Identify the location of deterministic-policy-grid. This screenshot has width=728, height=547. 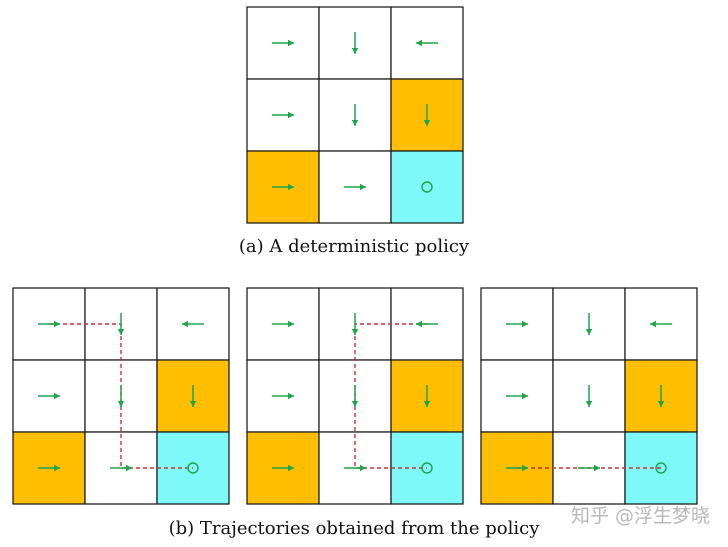
(355, 115).